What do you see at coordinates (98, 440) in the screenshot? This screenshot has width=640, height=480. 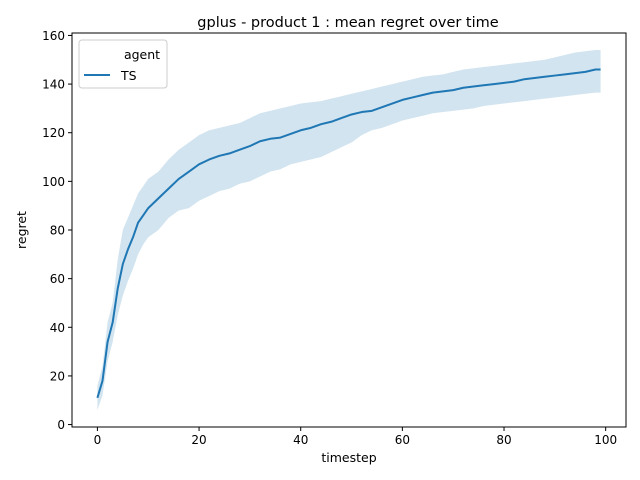 I see `x-tick-label: 0` at bounding box center [98, 440].